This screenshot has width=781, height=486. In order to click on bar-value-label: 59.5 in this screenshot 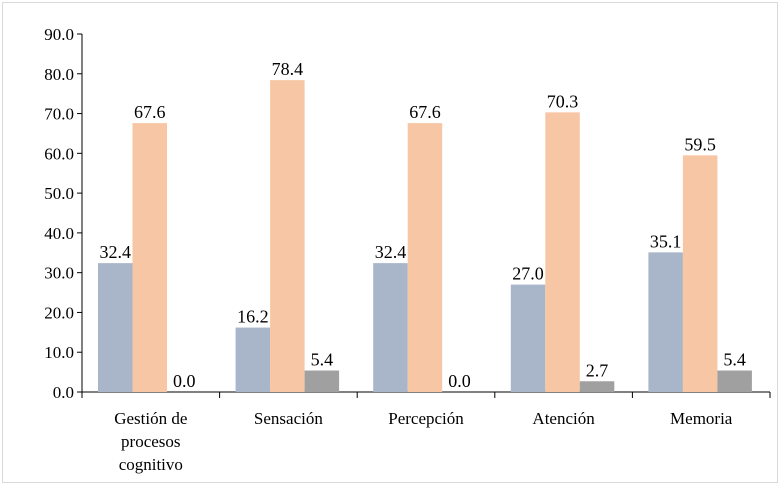, I will do `click(700, 144)`.